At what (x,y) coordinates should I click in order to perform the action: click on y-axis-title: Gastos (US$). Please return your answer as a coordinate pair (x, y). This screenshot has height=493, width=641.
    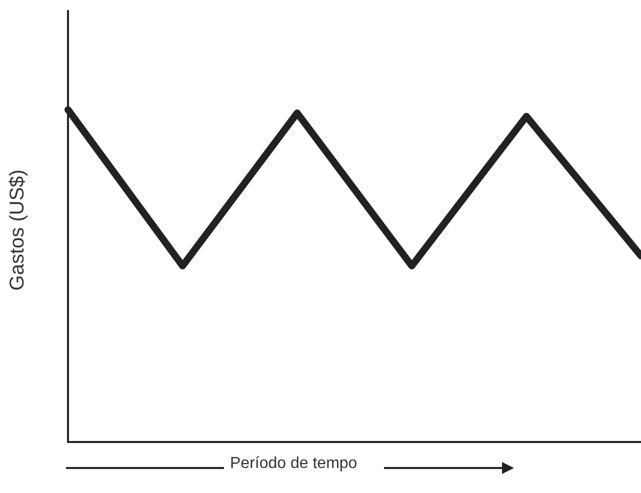
    Looking at the image, I should click on (18, 230).